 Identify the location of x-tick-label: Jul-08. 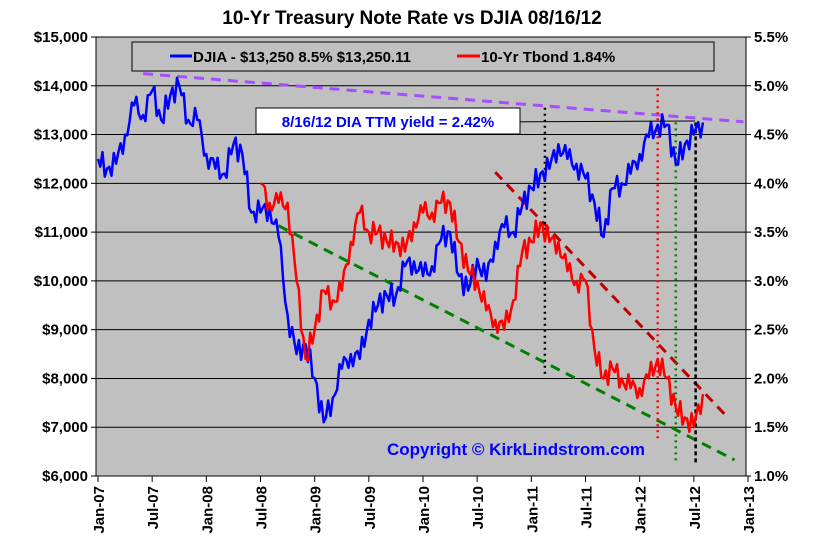
(262, 507).